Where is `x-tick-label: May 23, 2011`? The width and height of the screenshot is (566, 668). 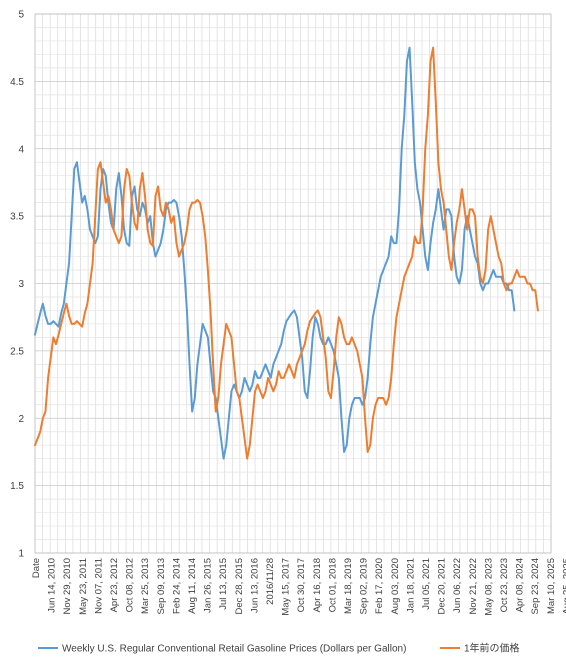 x-tick-label: May 23, 2011 is located at coordinates (83, 586).